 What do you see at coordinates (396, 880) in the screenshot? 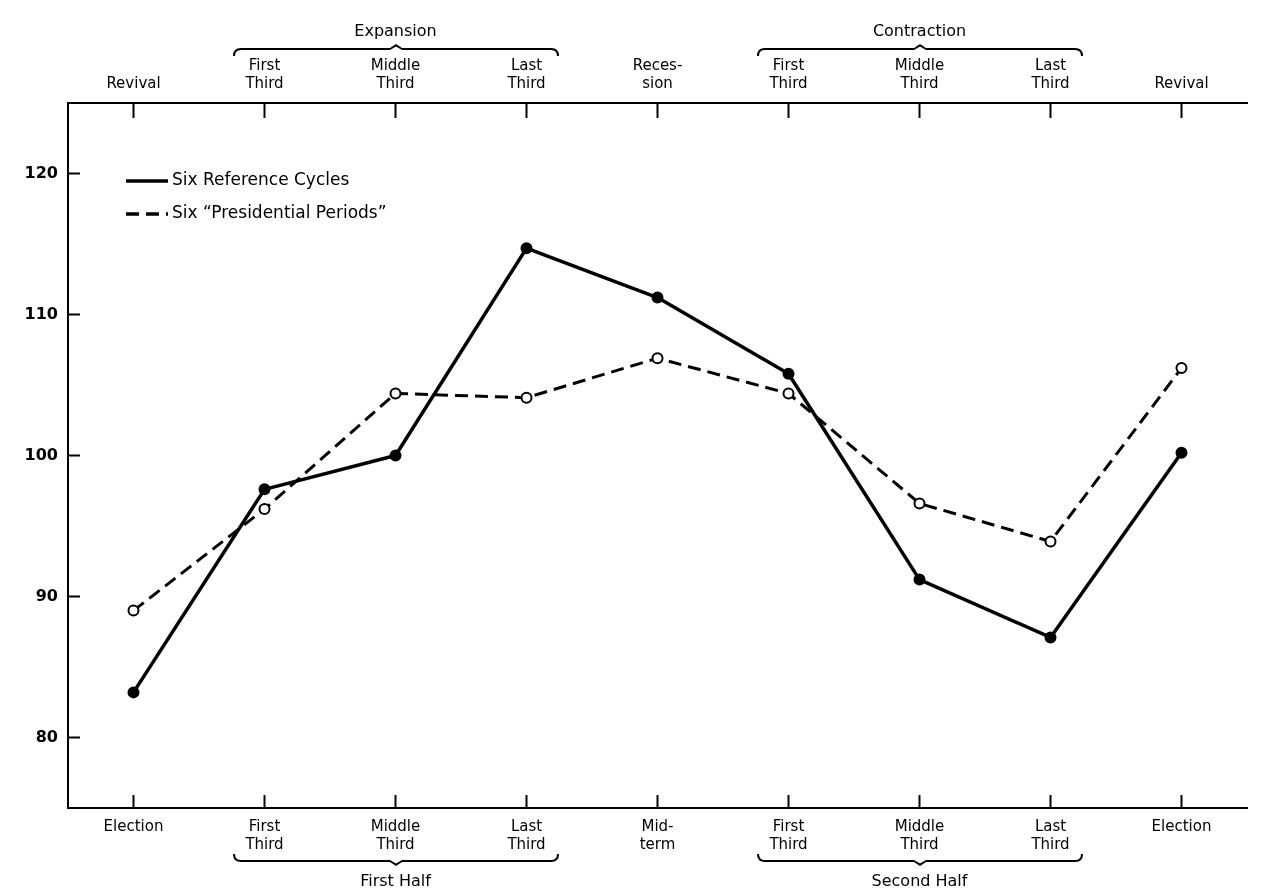
I see `text: First Half` at bounding box center [396, 880].